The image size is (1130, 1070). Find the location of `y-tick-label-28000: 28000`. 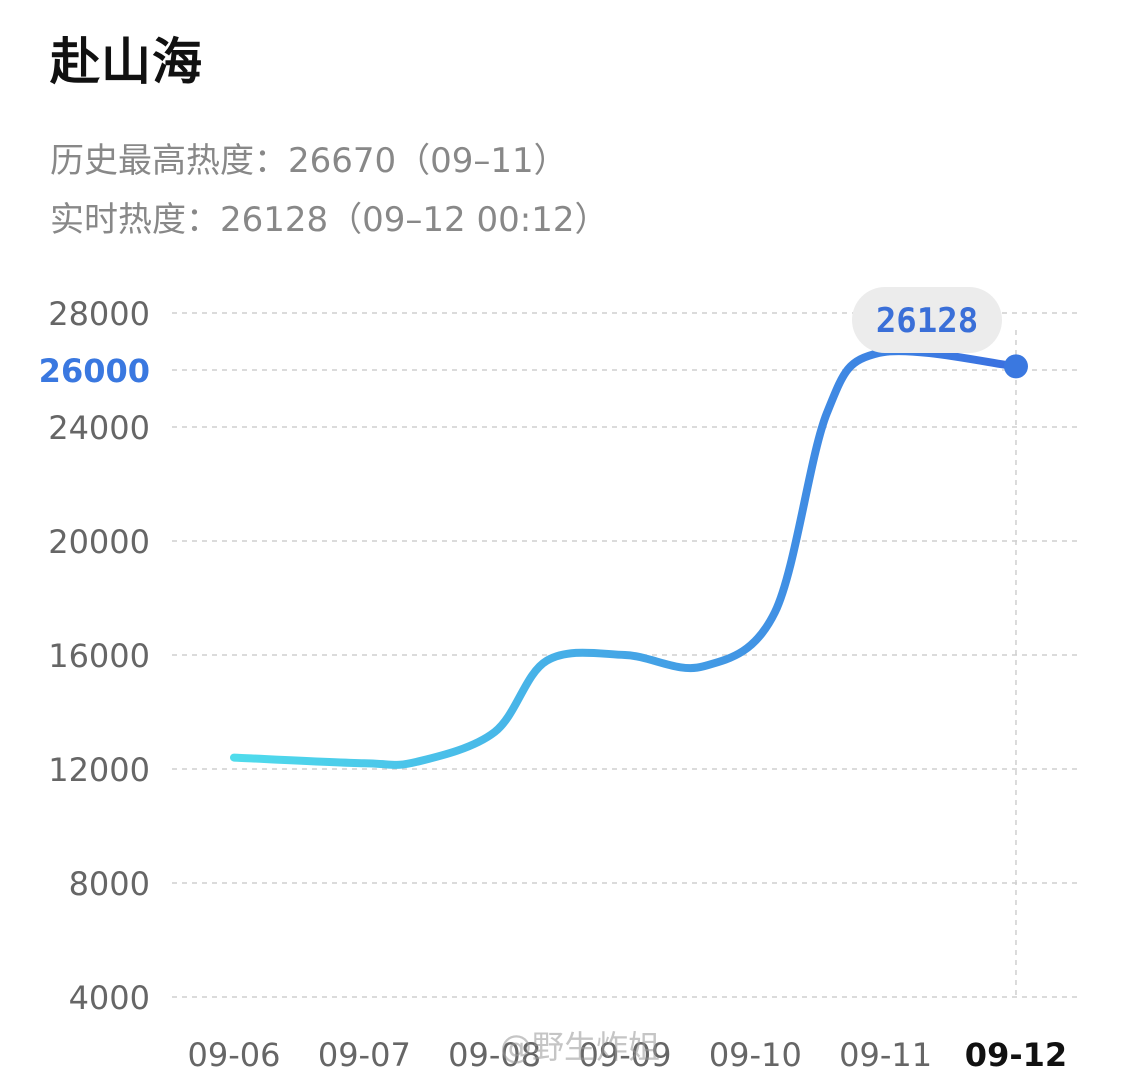

y-tick-label-28000: 28000 is located at coordinates (99, 314).